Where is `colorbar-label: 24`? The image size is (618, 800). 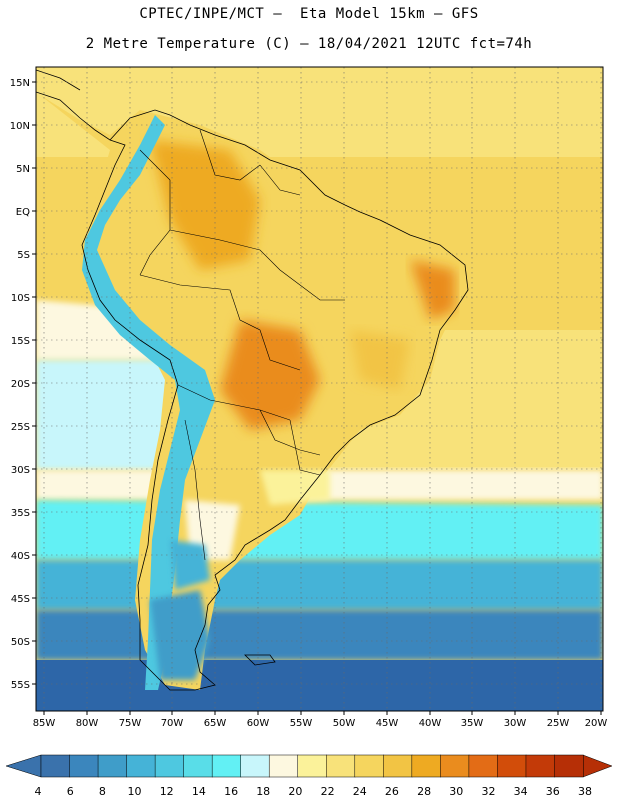
colorbar-label: 24 is located at coordinates (360, 791).